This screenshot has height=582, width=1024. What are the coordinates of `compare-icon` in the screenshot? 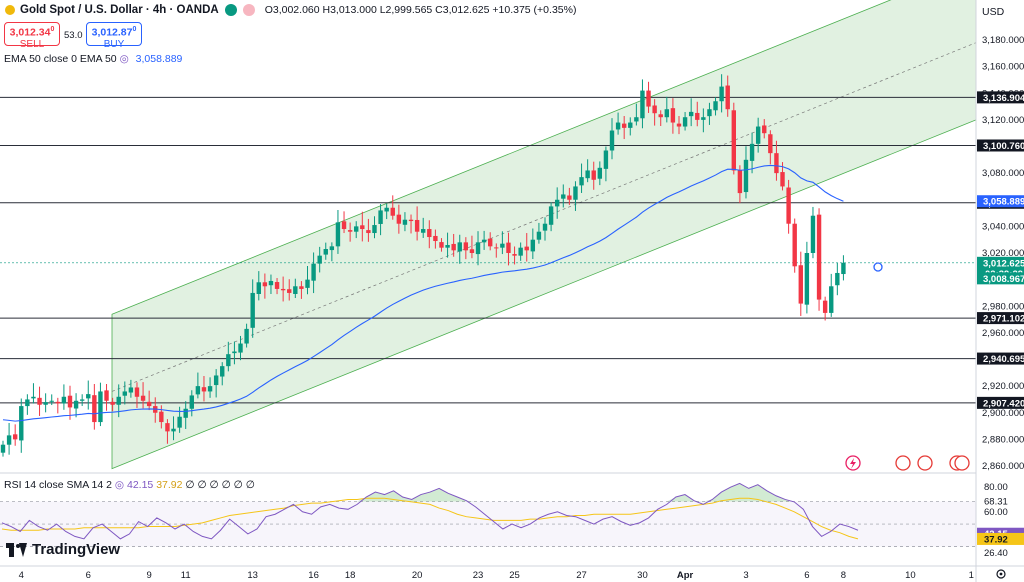 It's located at (248, 10).